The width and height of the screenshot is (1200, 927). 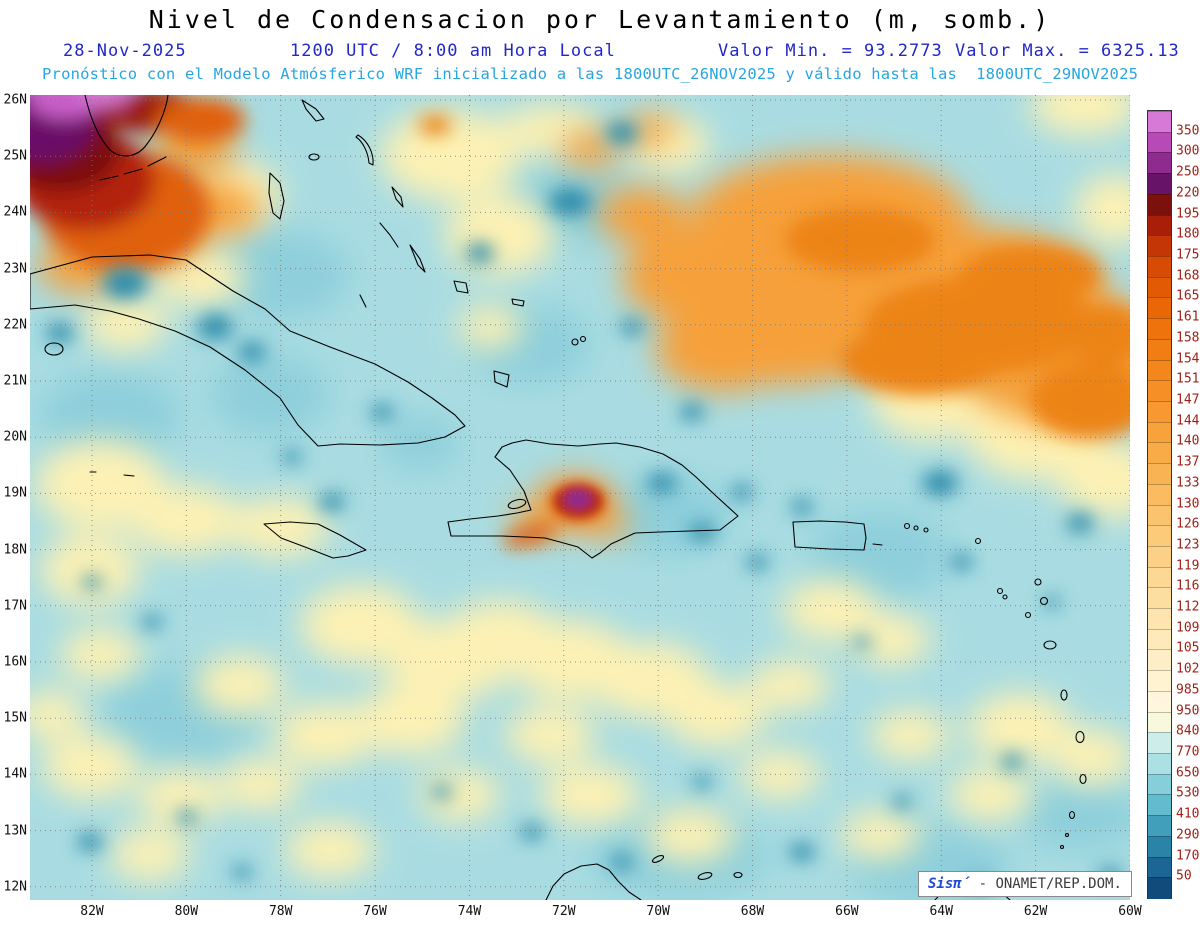 What do you see at coordinates (1188, 276) in the screenshot?
I see `colorbar-label: 1685` at bounding box center [1188, 276].